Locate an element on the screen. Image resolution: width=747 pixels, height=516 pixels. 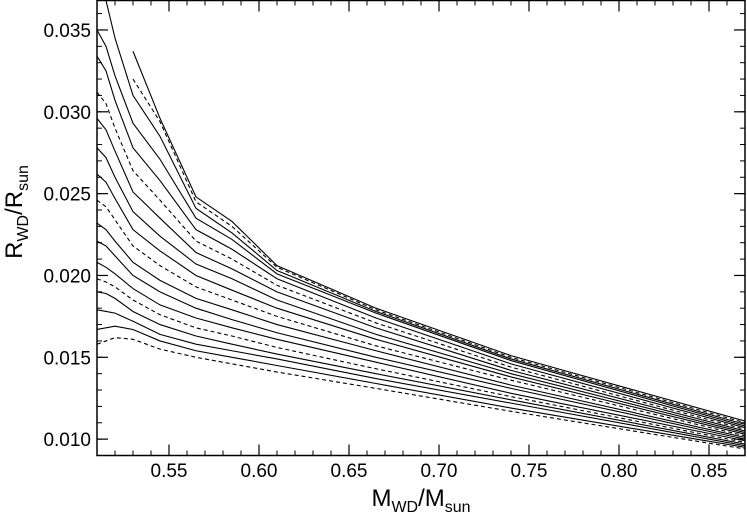
x-tick-label: 0.55 is located at coordinates (169, 471).